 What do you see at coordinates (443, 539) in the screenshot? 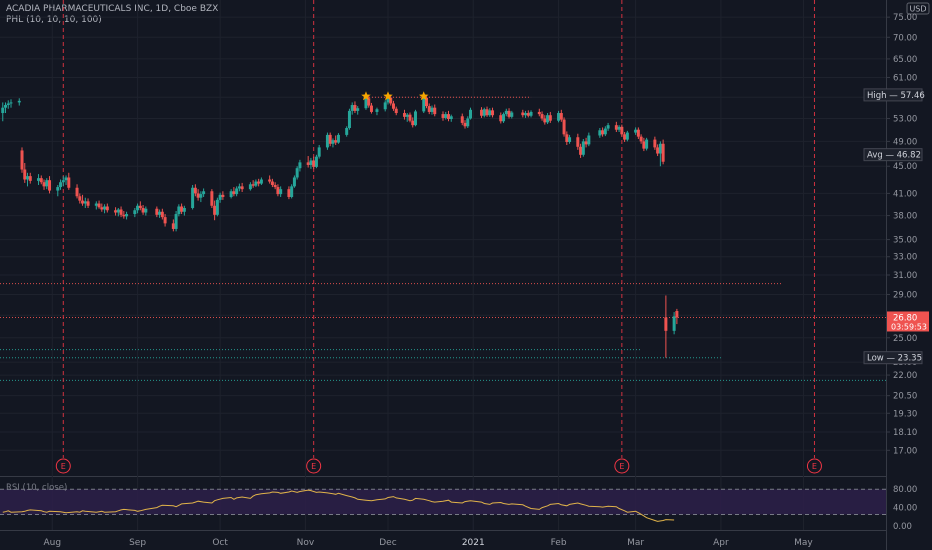
I see `time-axis: Aug Sep Oct Nov Dec 2021 Feb Mar Apr May` at bounding box center [443, 539].